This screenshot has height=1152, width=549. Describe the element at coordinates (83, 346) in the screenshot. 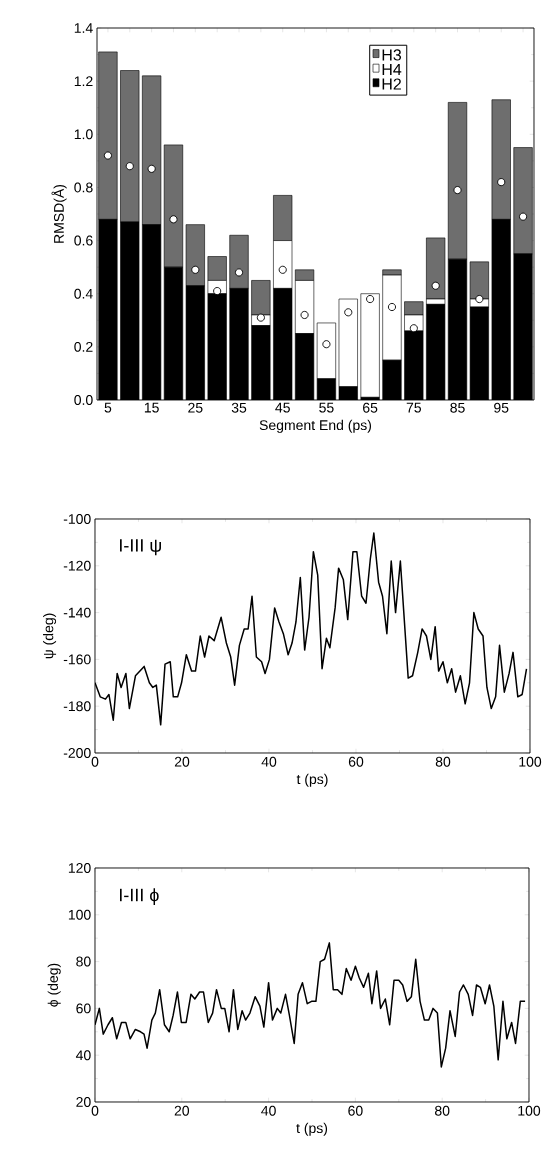

I see `y-tick-label: 0.2` at that location.